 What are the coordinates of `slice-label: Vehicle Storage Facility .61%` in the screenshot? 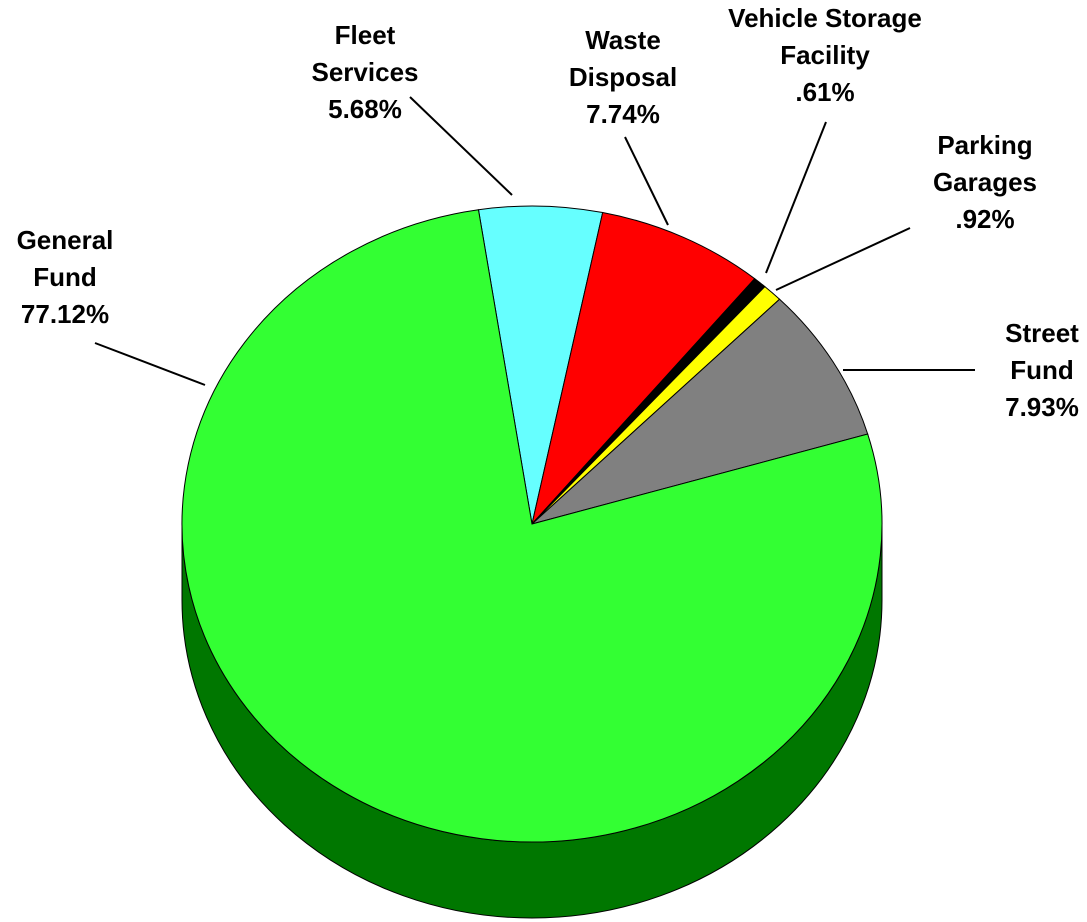 It's located at (825, 55).